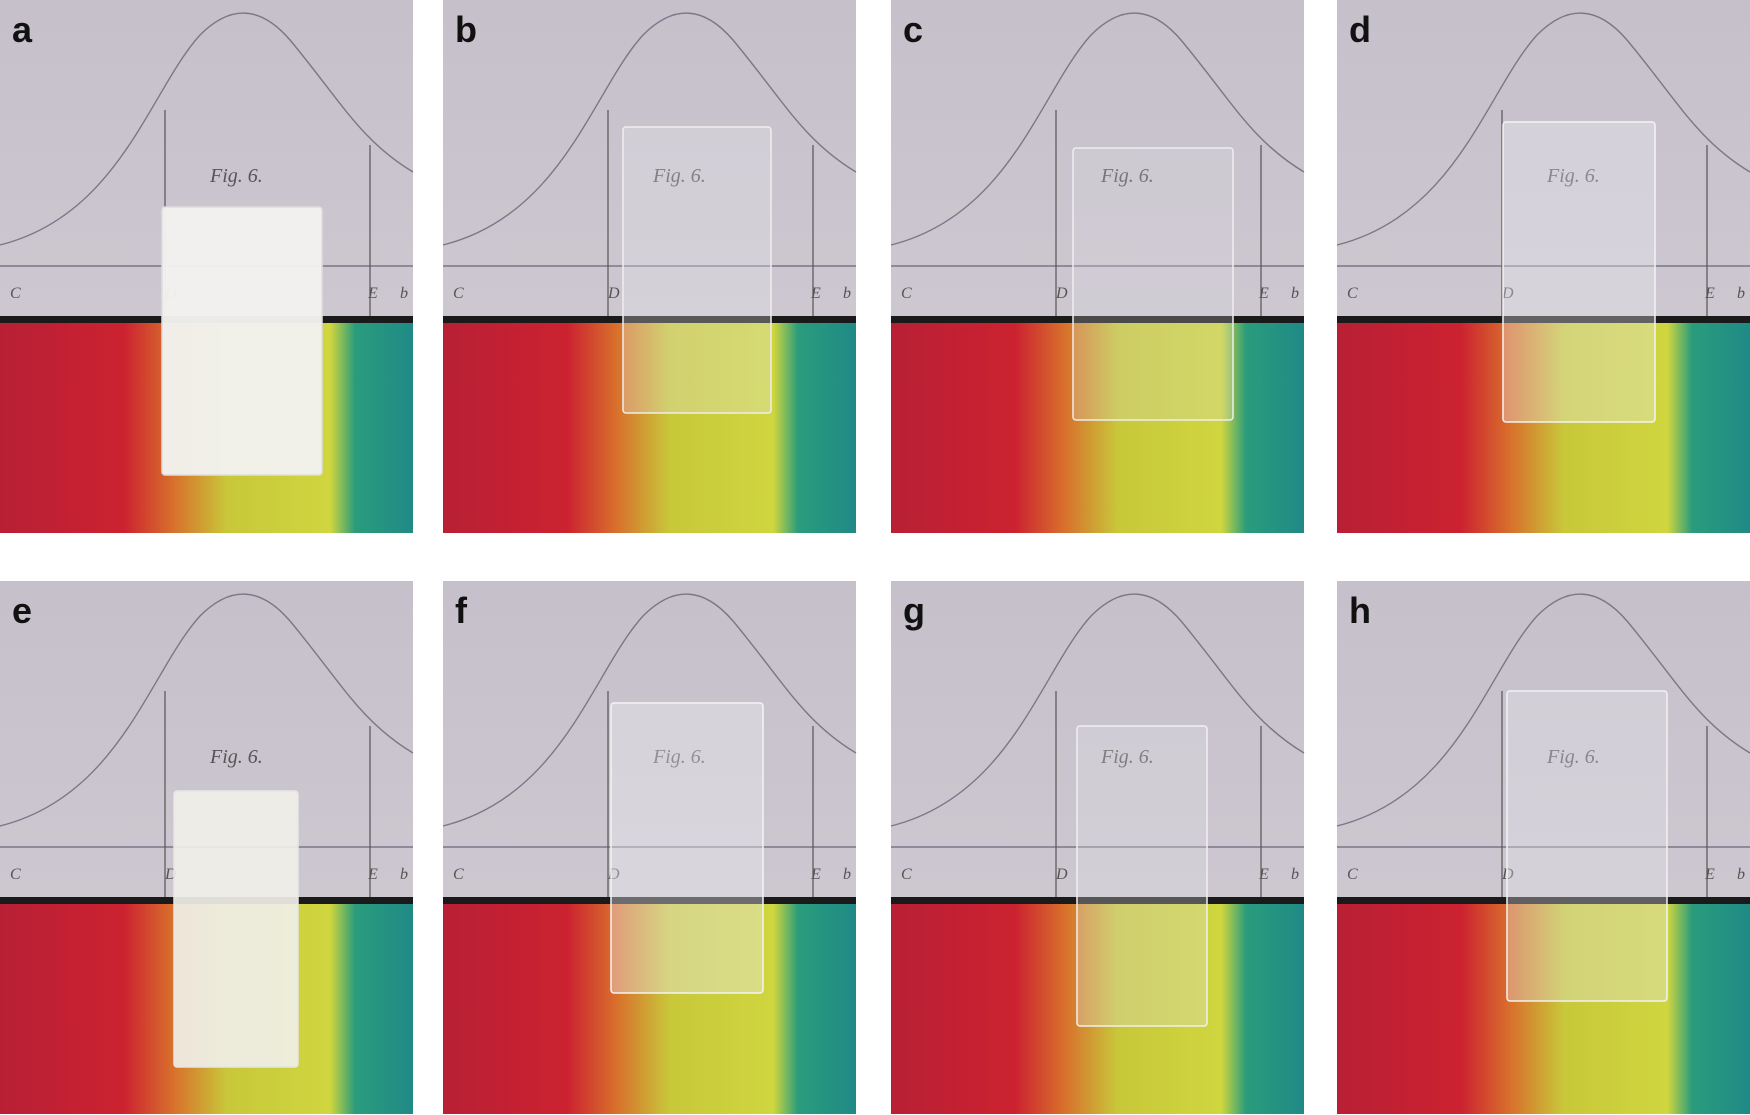 This screenshot has height=1115, width=1750. Describe the element at coordinates (466, 29) in the screenshot. I see `panel-label: b` at that location.